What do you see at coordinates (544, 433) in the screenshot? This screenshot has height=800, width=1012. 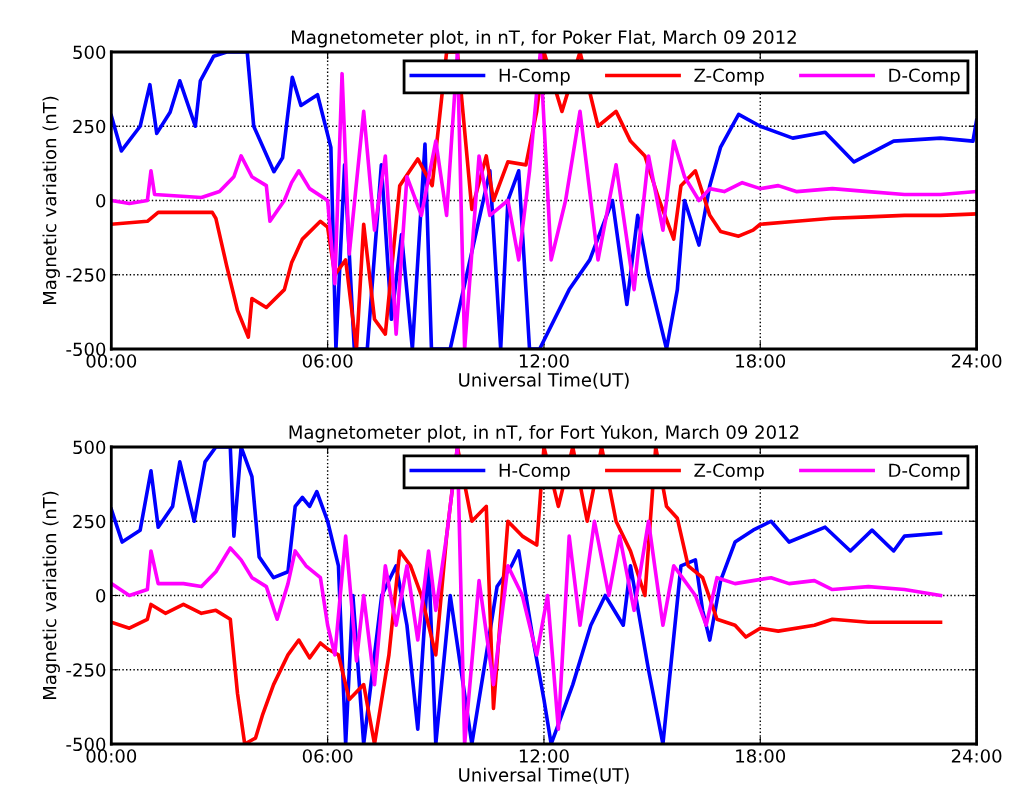 I see `chart-title: Magnetometer plot, in nT, for Fort Yukon, March 09 2012` at bounding box center [544, 433].